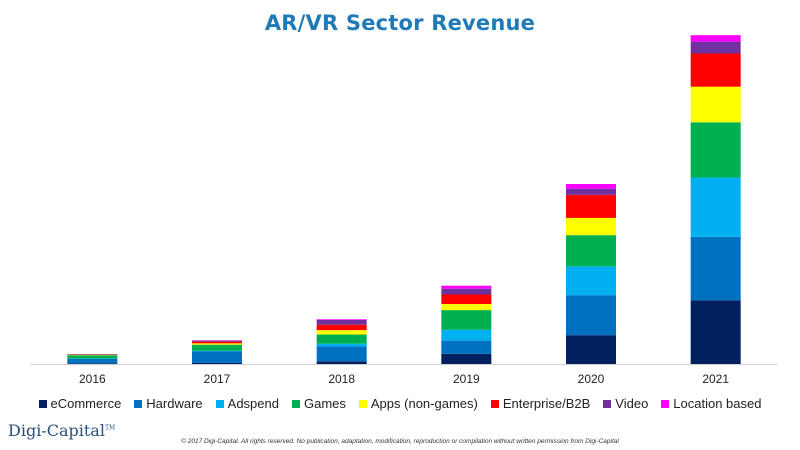 This screenshot has width=800, height=450. Describe the element at coordinates (341, 354) in the screenshot. I see `bar-segment-2018-hardware` at that location.